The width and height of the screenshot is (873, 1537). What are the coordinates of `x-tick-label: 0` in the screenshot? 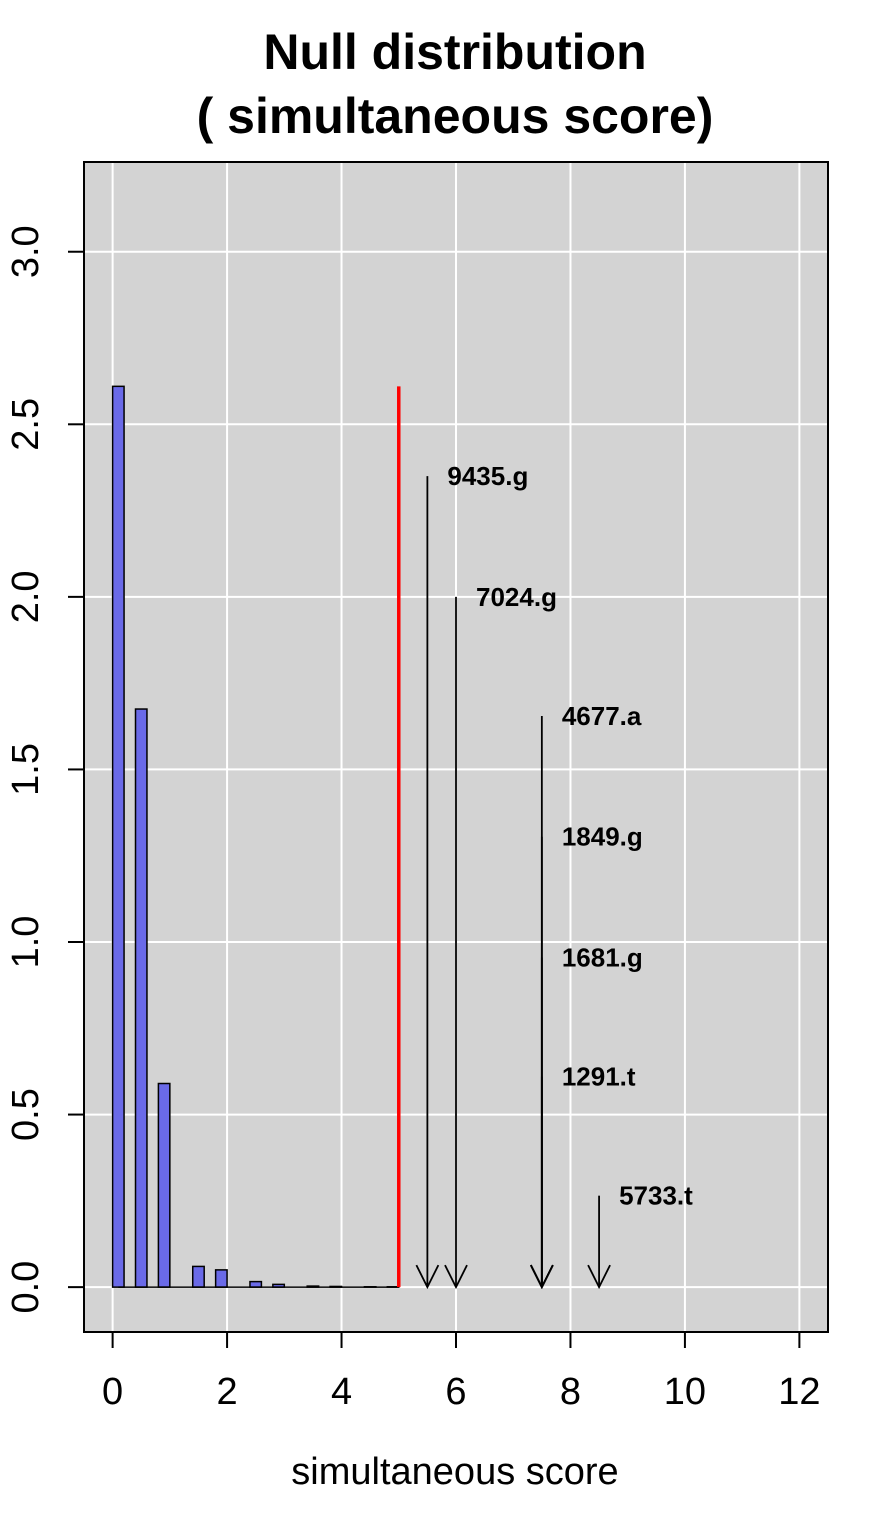 It's located at (112, 1392).